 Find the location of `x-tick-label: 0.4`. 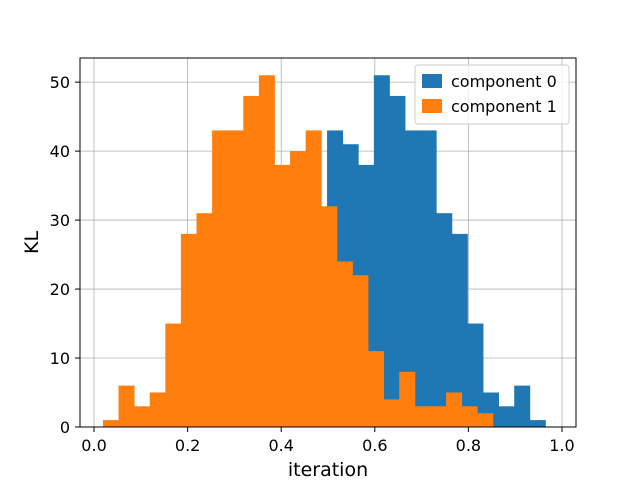

x-tick-label: 0.4 is located at coordinates (280, 445).